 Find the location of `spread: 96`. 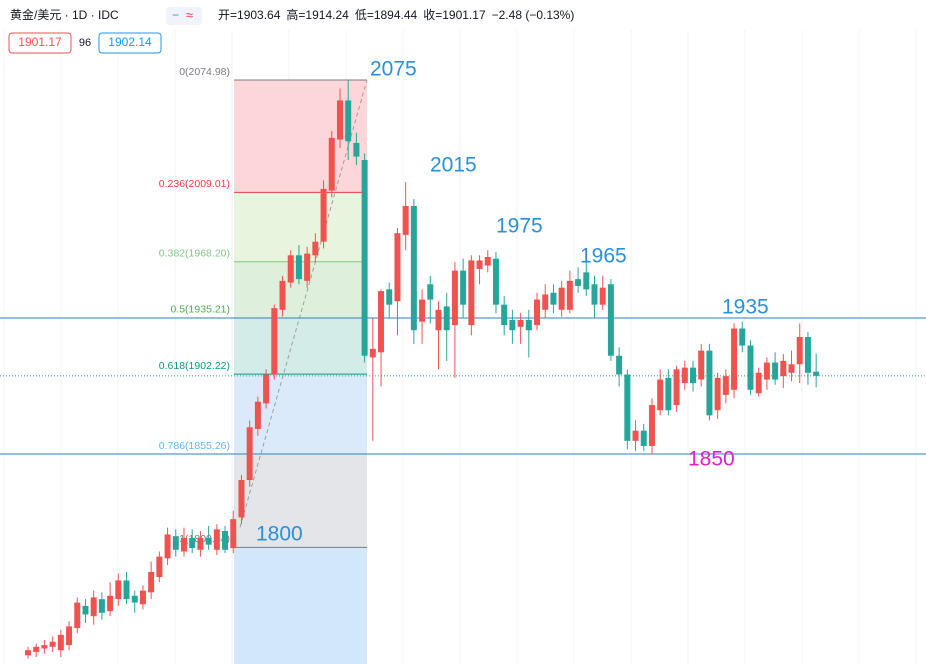

spread: 96 is located at coordinates (85, 43).